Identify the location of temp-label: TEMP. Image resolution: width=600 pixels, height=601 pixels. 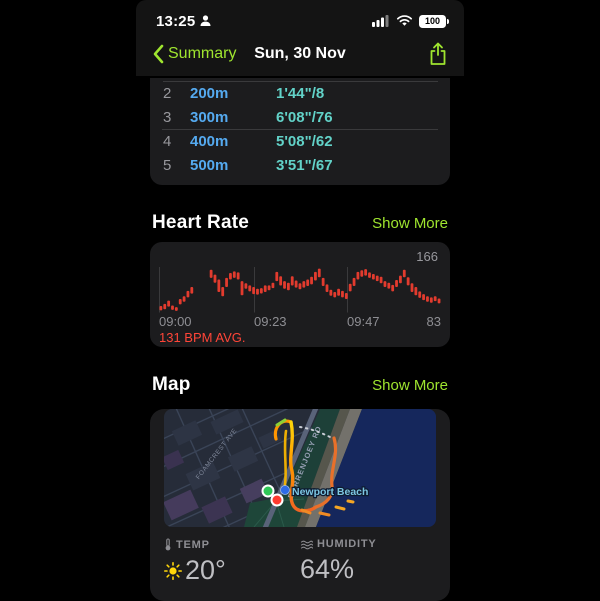
(193, 544).